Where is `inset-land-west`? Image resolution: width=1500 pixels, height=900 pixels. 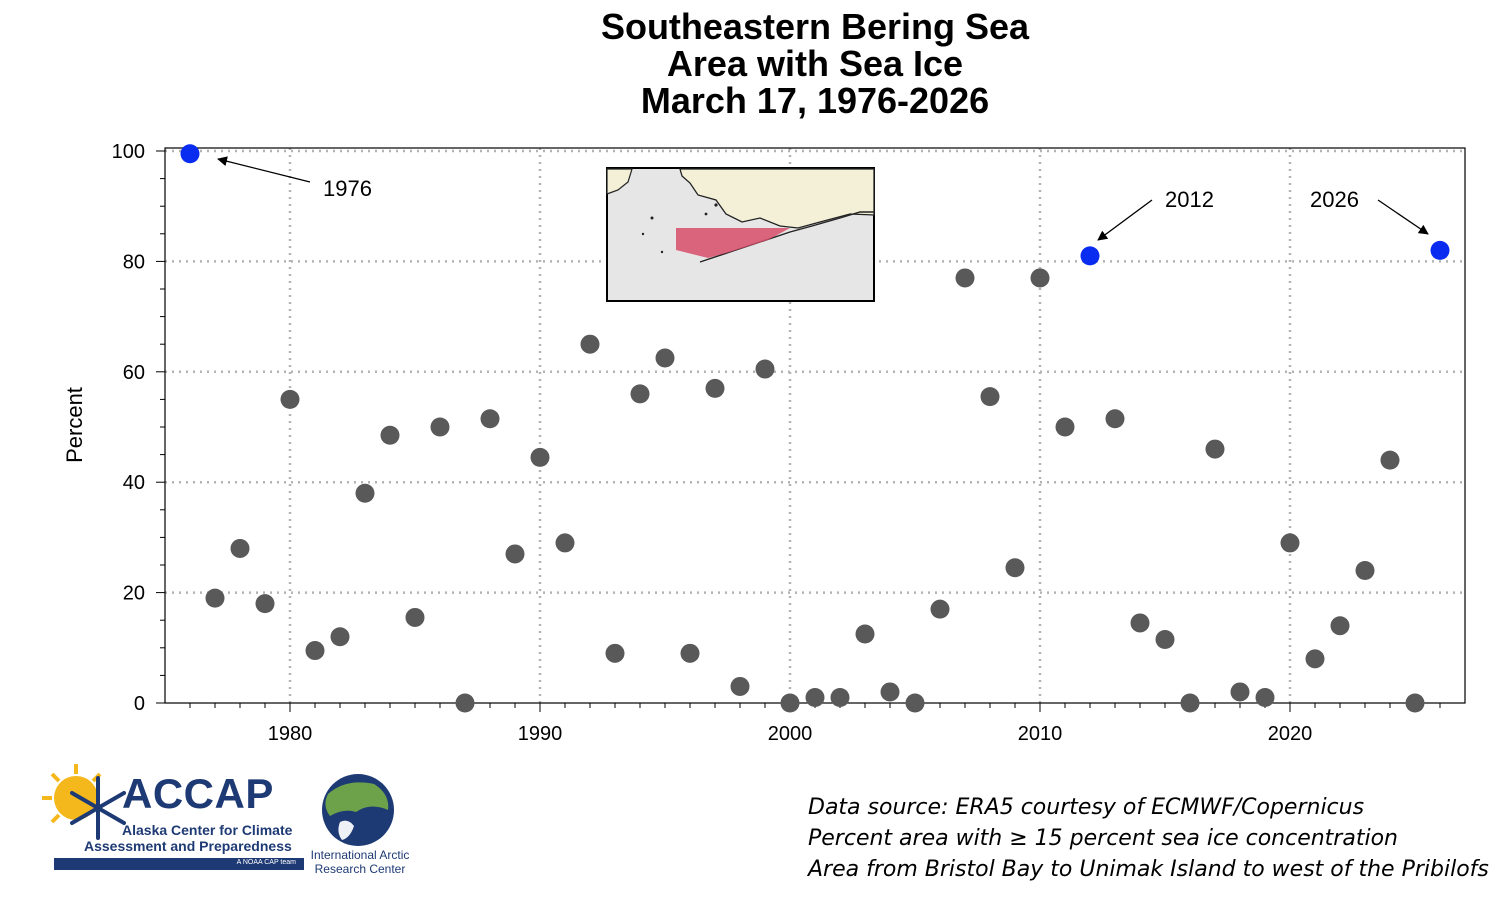 inset-land-west is located at coordinates (619, 181).